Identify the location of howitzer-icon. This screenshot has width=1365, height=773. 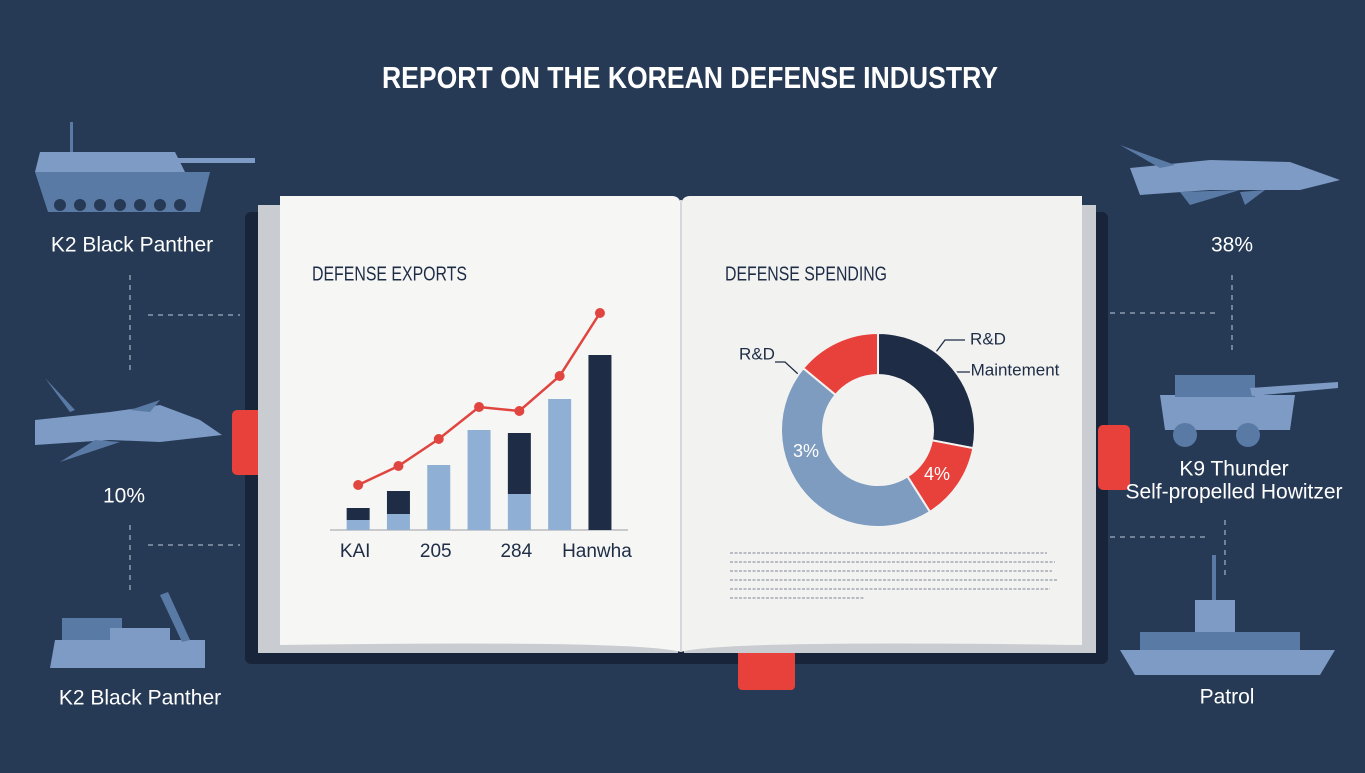
(1249, 411).